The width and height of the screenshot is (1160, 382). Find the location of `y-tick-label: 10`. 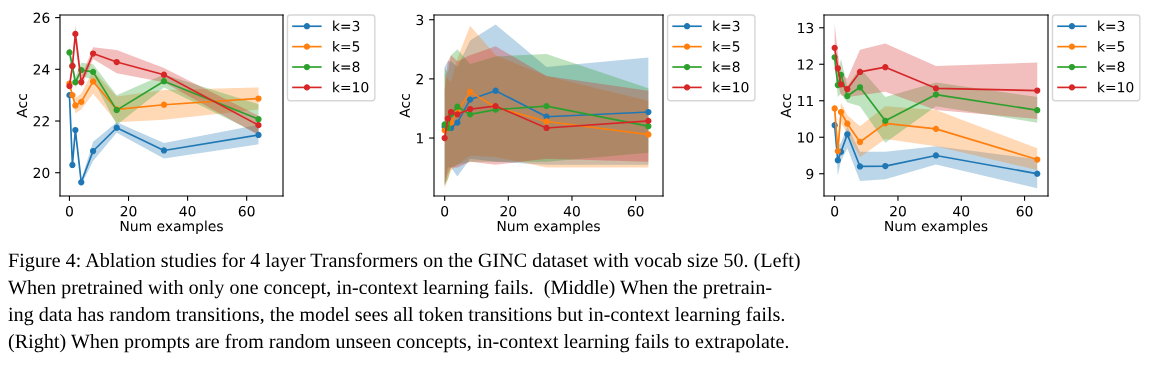

y-tick-label: 10 is located at coordinates (806, 137).